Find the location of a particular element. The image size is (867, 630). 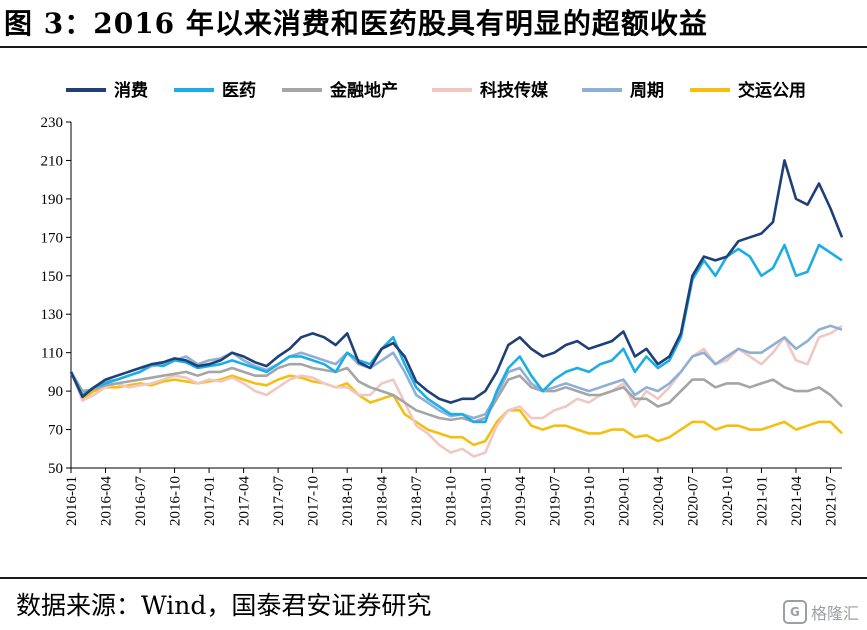

x-tick-label: 2020-10 is located at coordinates (728, 501).